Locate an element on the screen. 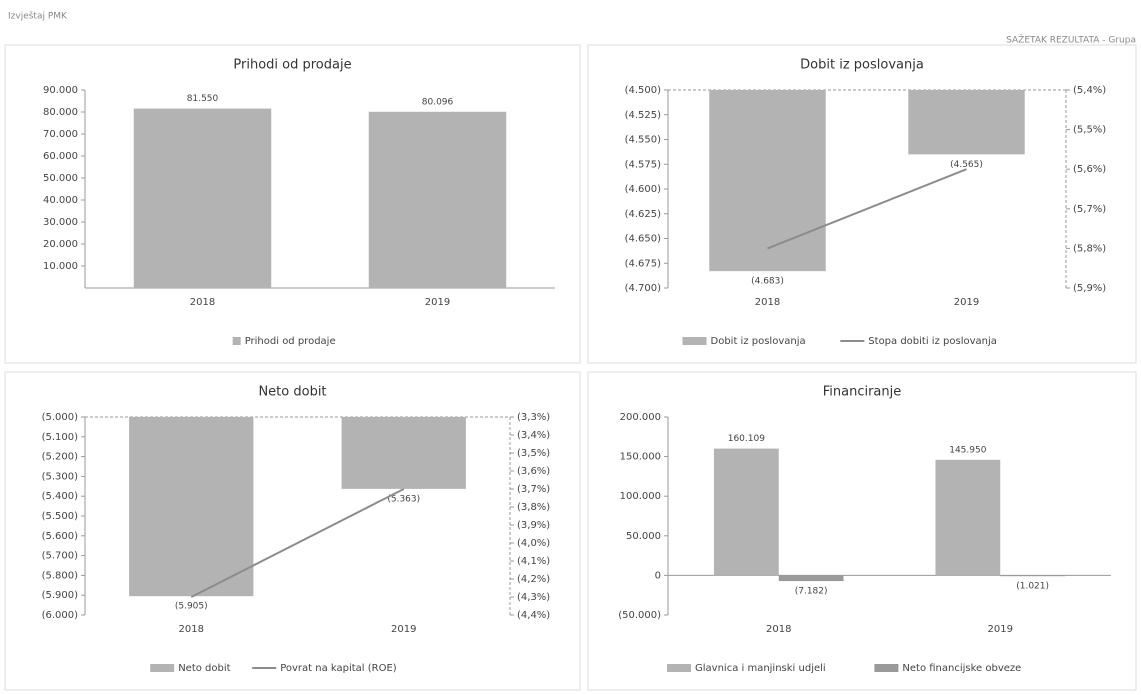 The height and width of the screenshot is (695, 1141). y-tick-label: (5.200) is located at coordinates (60, 457).